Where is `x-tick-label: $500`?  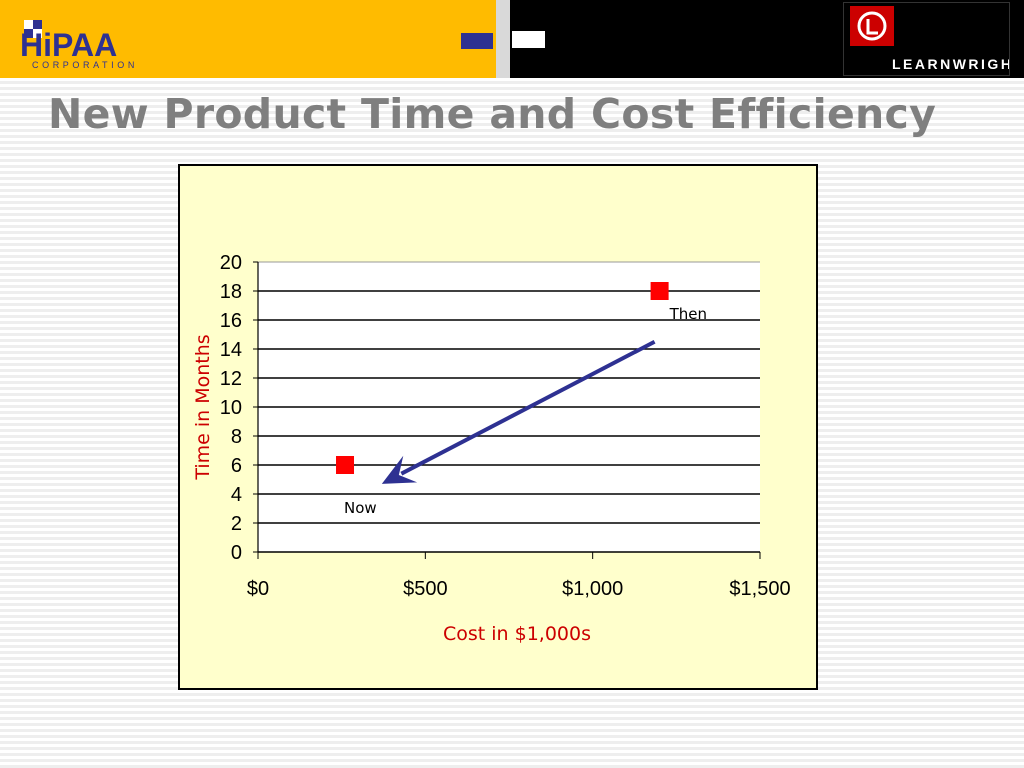 x-tick-label: $500 is located at coordinates (425, 589).